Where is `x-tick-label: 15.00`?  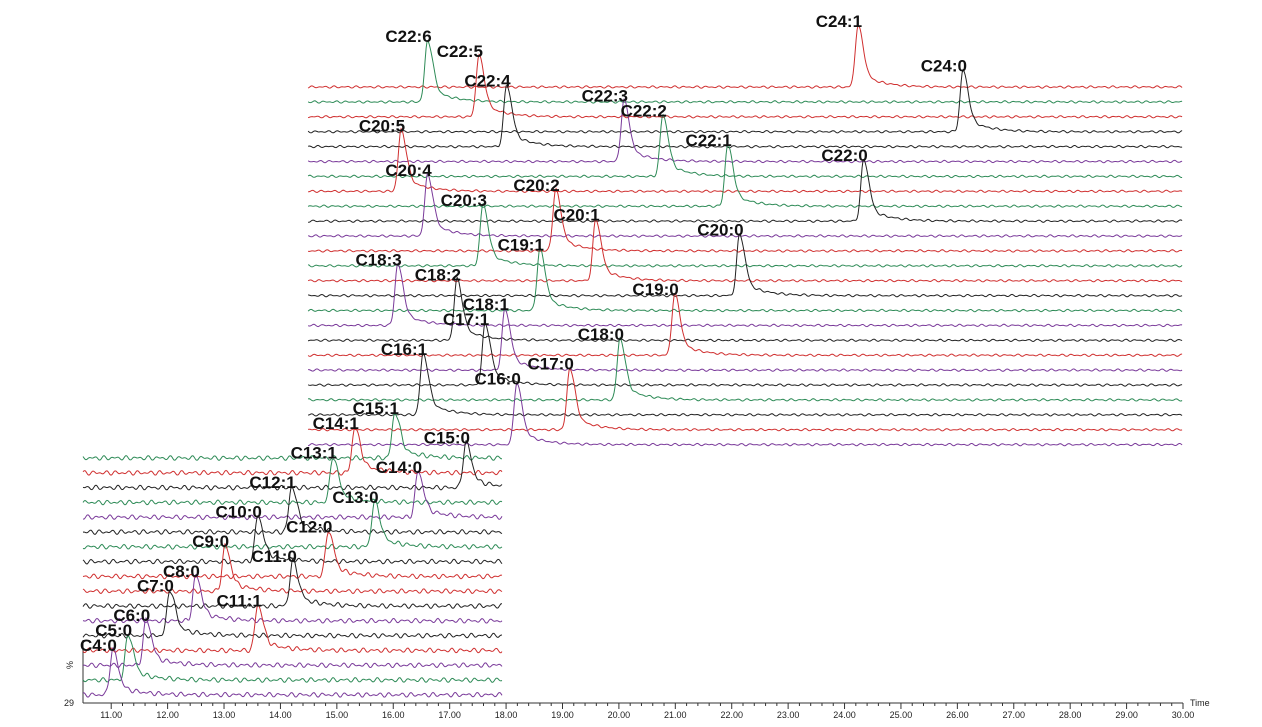
x-tick-label: 15.00 is located at coordinates (337, 715).